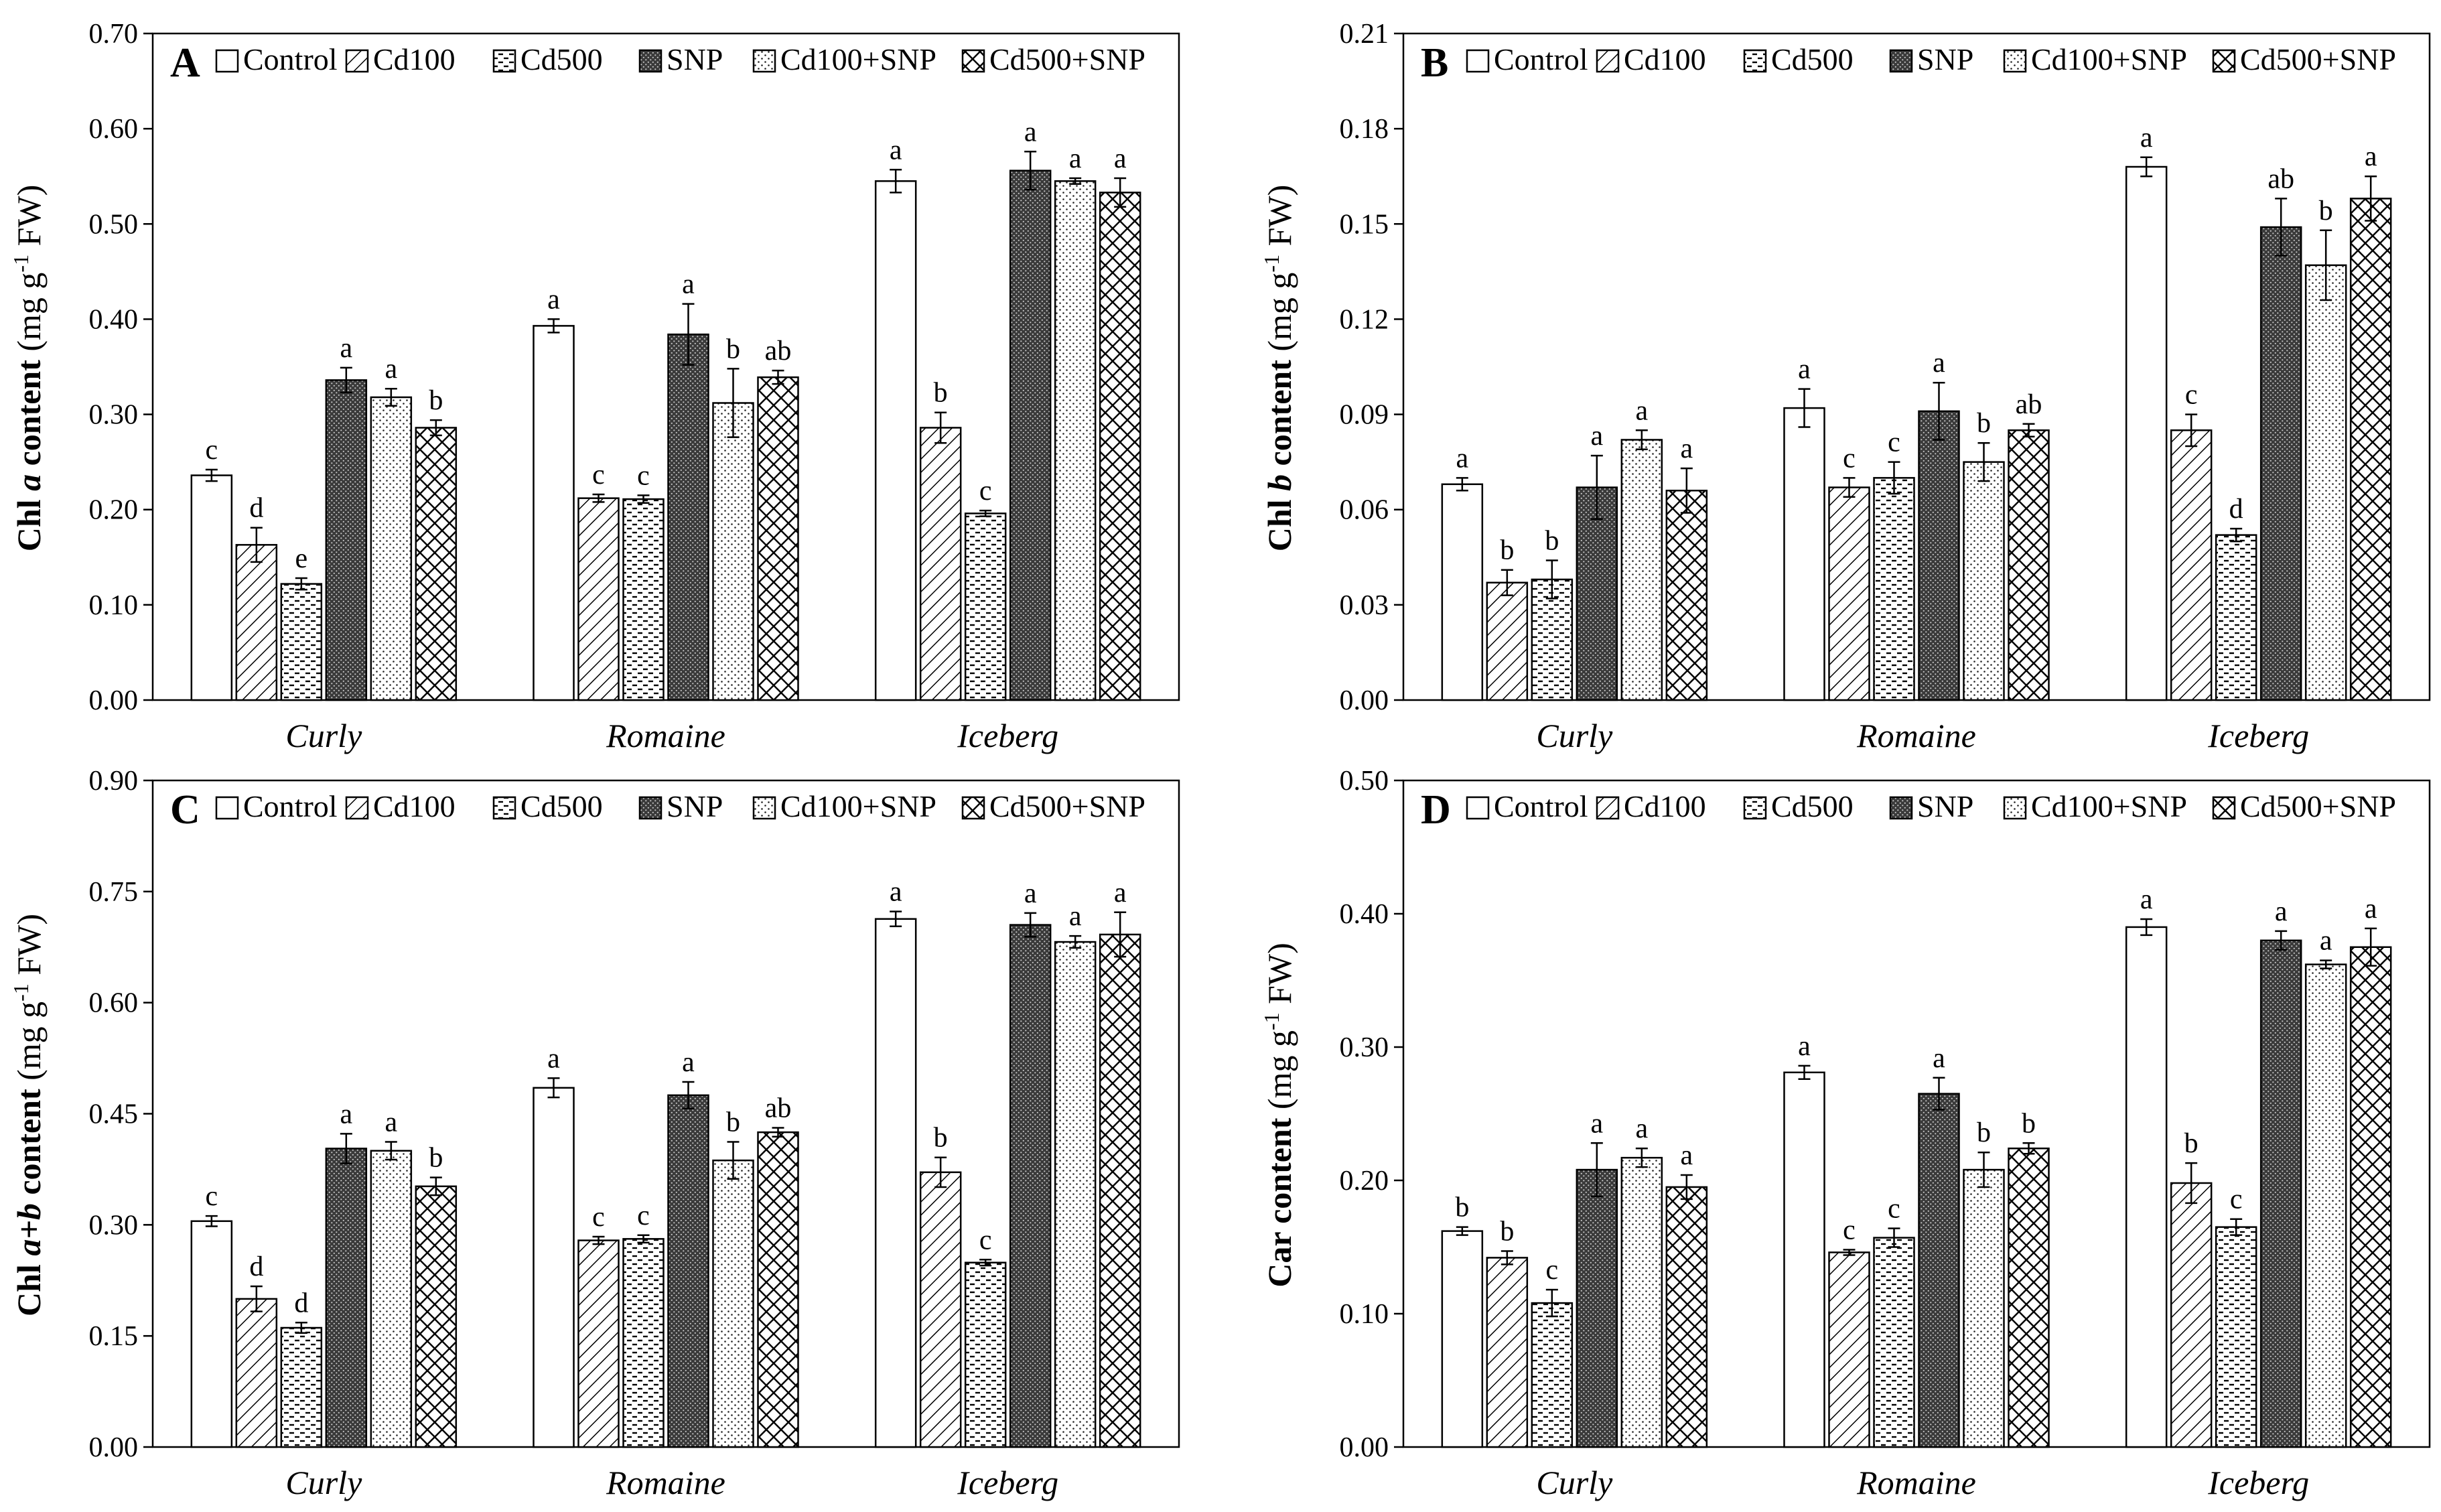  I want to click on bar-snp-curly, so click(1597, 593).